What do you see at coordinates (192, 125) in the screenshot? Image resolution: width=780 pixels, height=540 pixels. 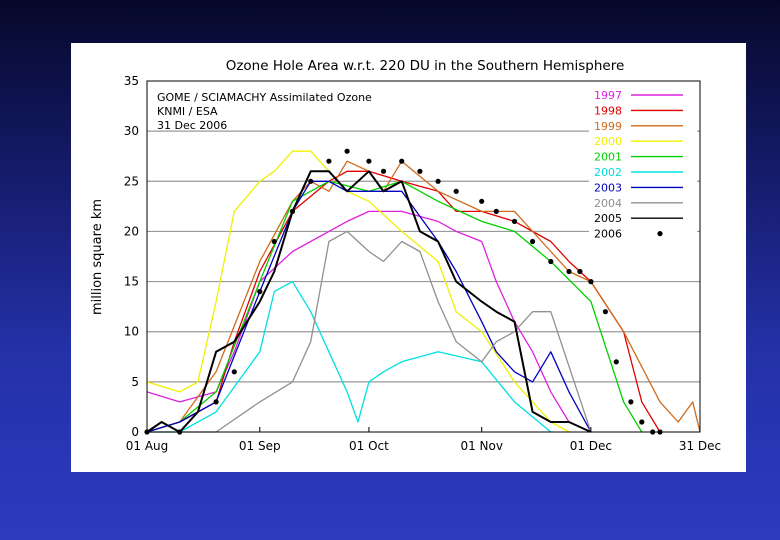 I see `annotation-date: 31 Dec 2006` at bounding box center [192, 125].